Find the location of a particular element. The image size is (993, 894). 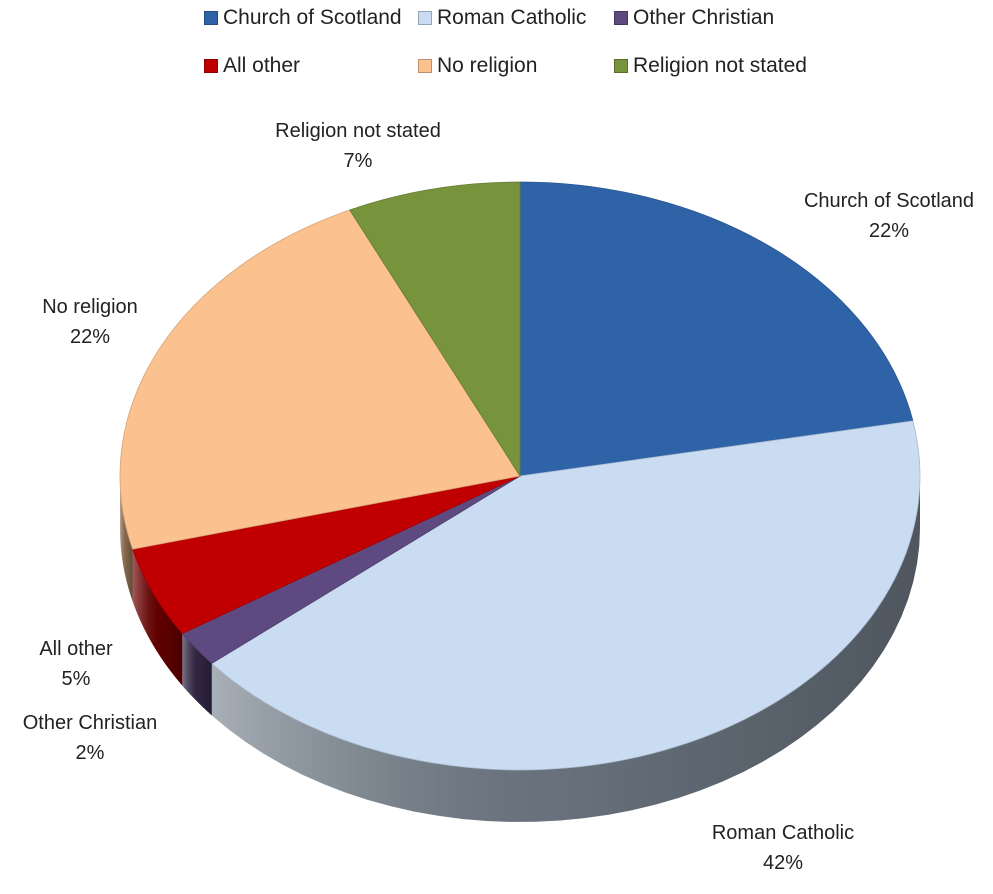

pie-side-shading-no-religion is located at coordinates (126, 539).